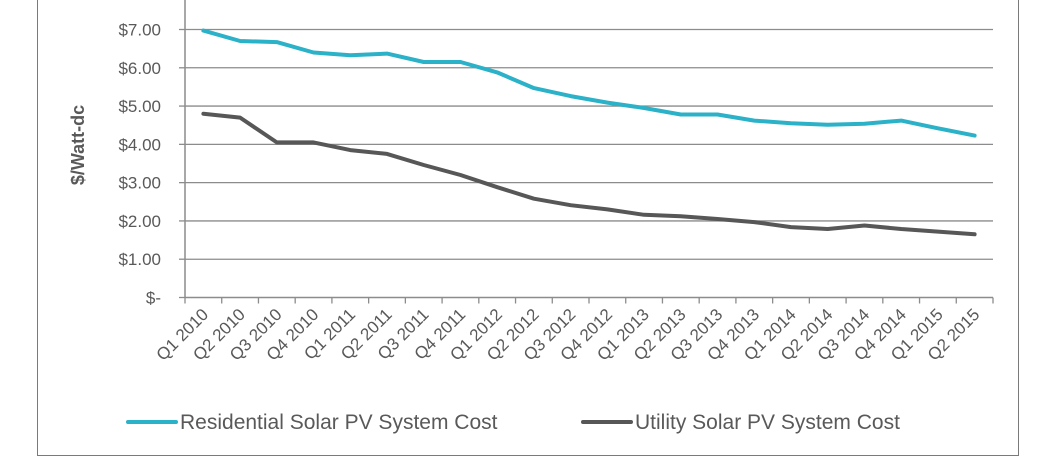 The width and height of the screenshot is (1050, 460). Describe the element at coordinates (139, 221) in the screenshot. I see `y-tick-label: $2.00` at that location.